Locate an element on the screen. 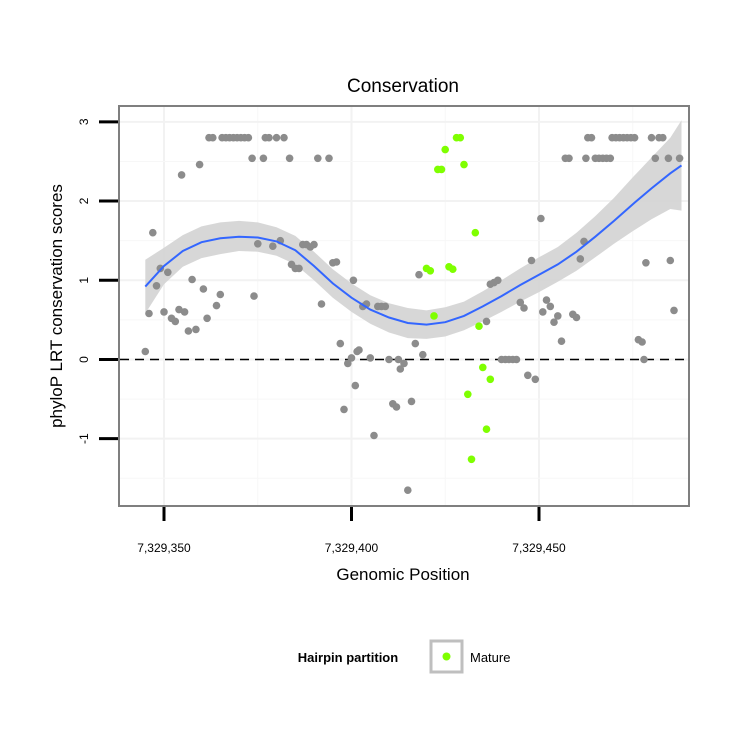 Image resolution: width=750 pixels, height=750 pixels. x-axis-title: Genomic Position is located at coordinates (402, 574).